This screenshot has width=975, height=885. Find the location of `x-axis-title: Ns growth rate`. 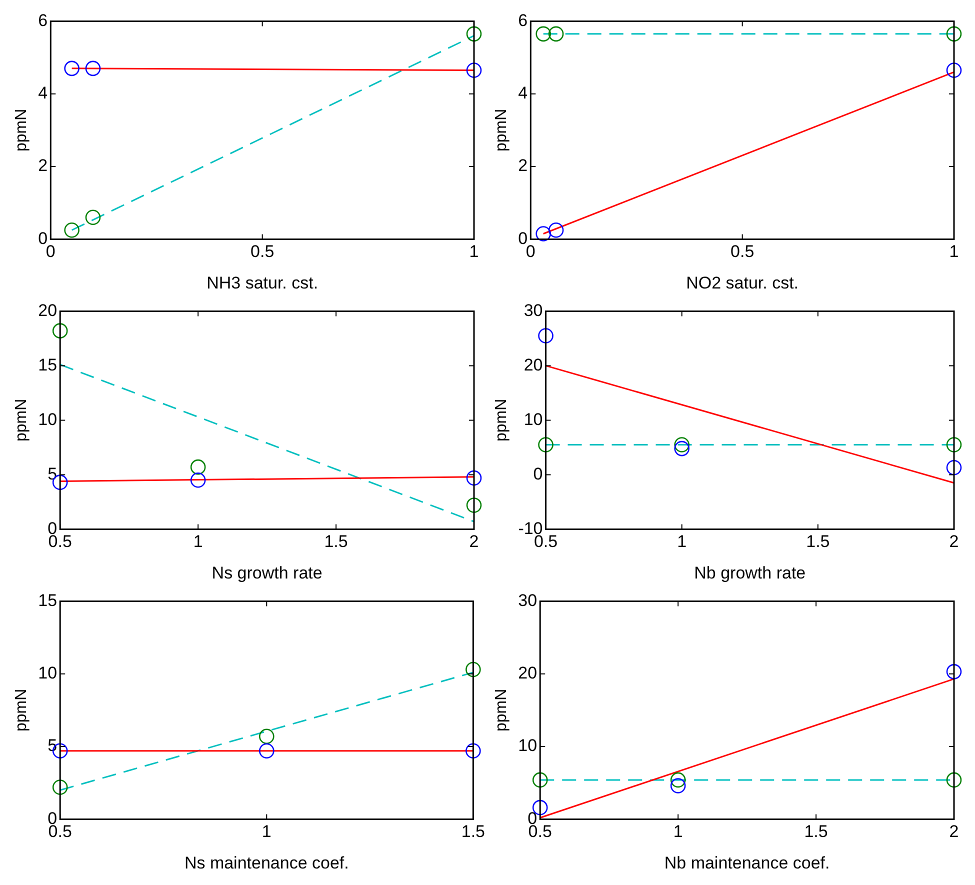

x-axis-title: Ns growth rate is located at coordinates (267, 572).